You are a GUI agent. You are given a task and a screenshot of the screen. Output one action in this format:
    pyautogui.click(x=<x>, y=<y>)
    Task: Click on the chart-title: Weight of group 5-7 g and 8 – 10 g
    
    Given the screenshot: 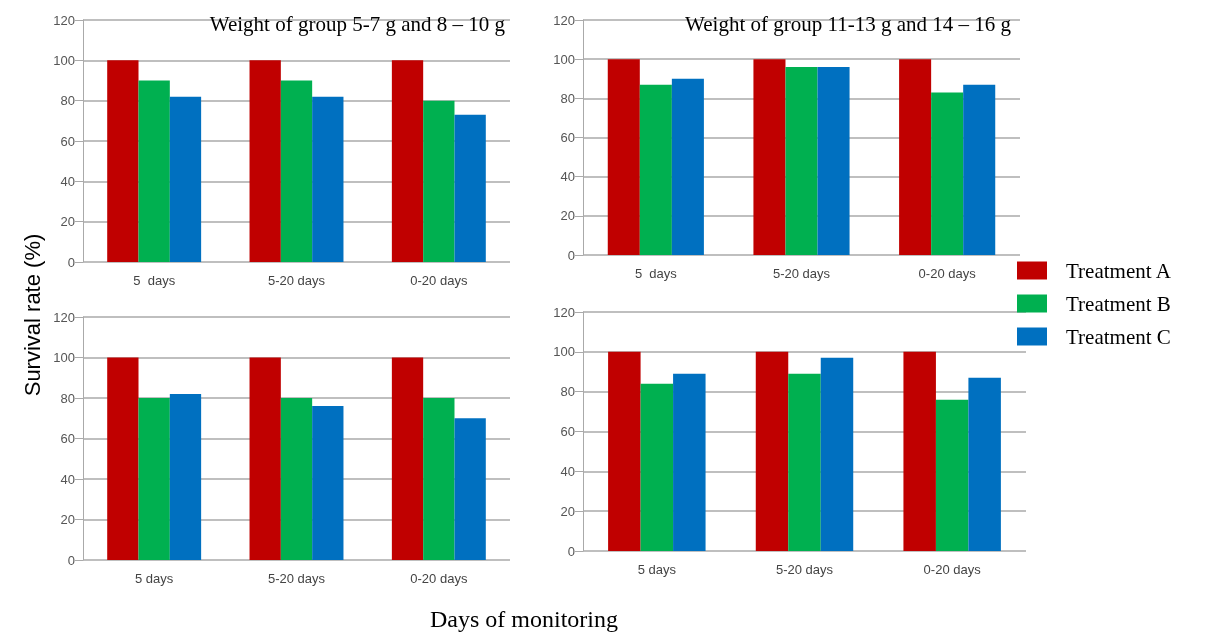 What is the action you would take?
    pyautogui.click(x=357, y=23)
    